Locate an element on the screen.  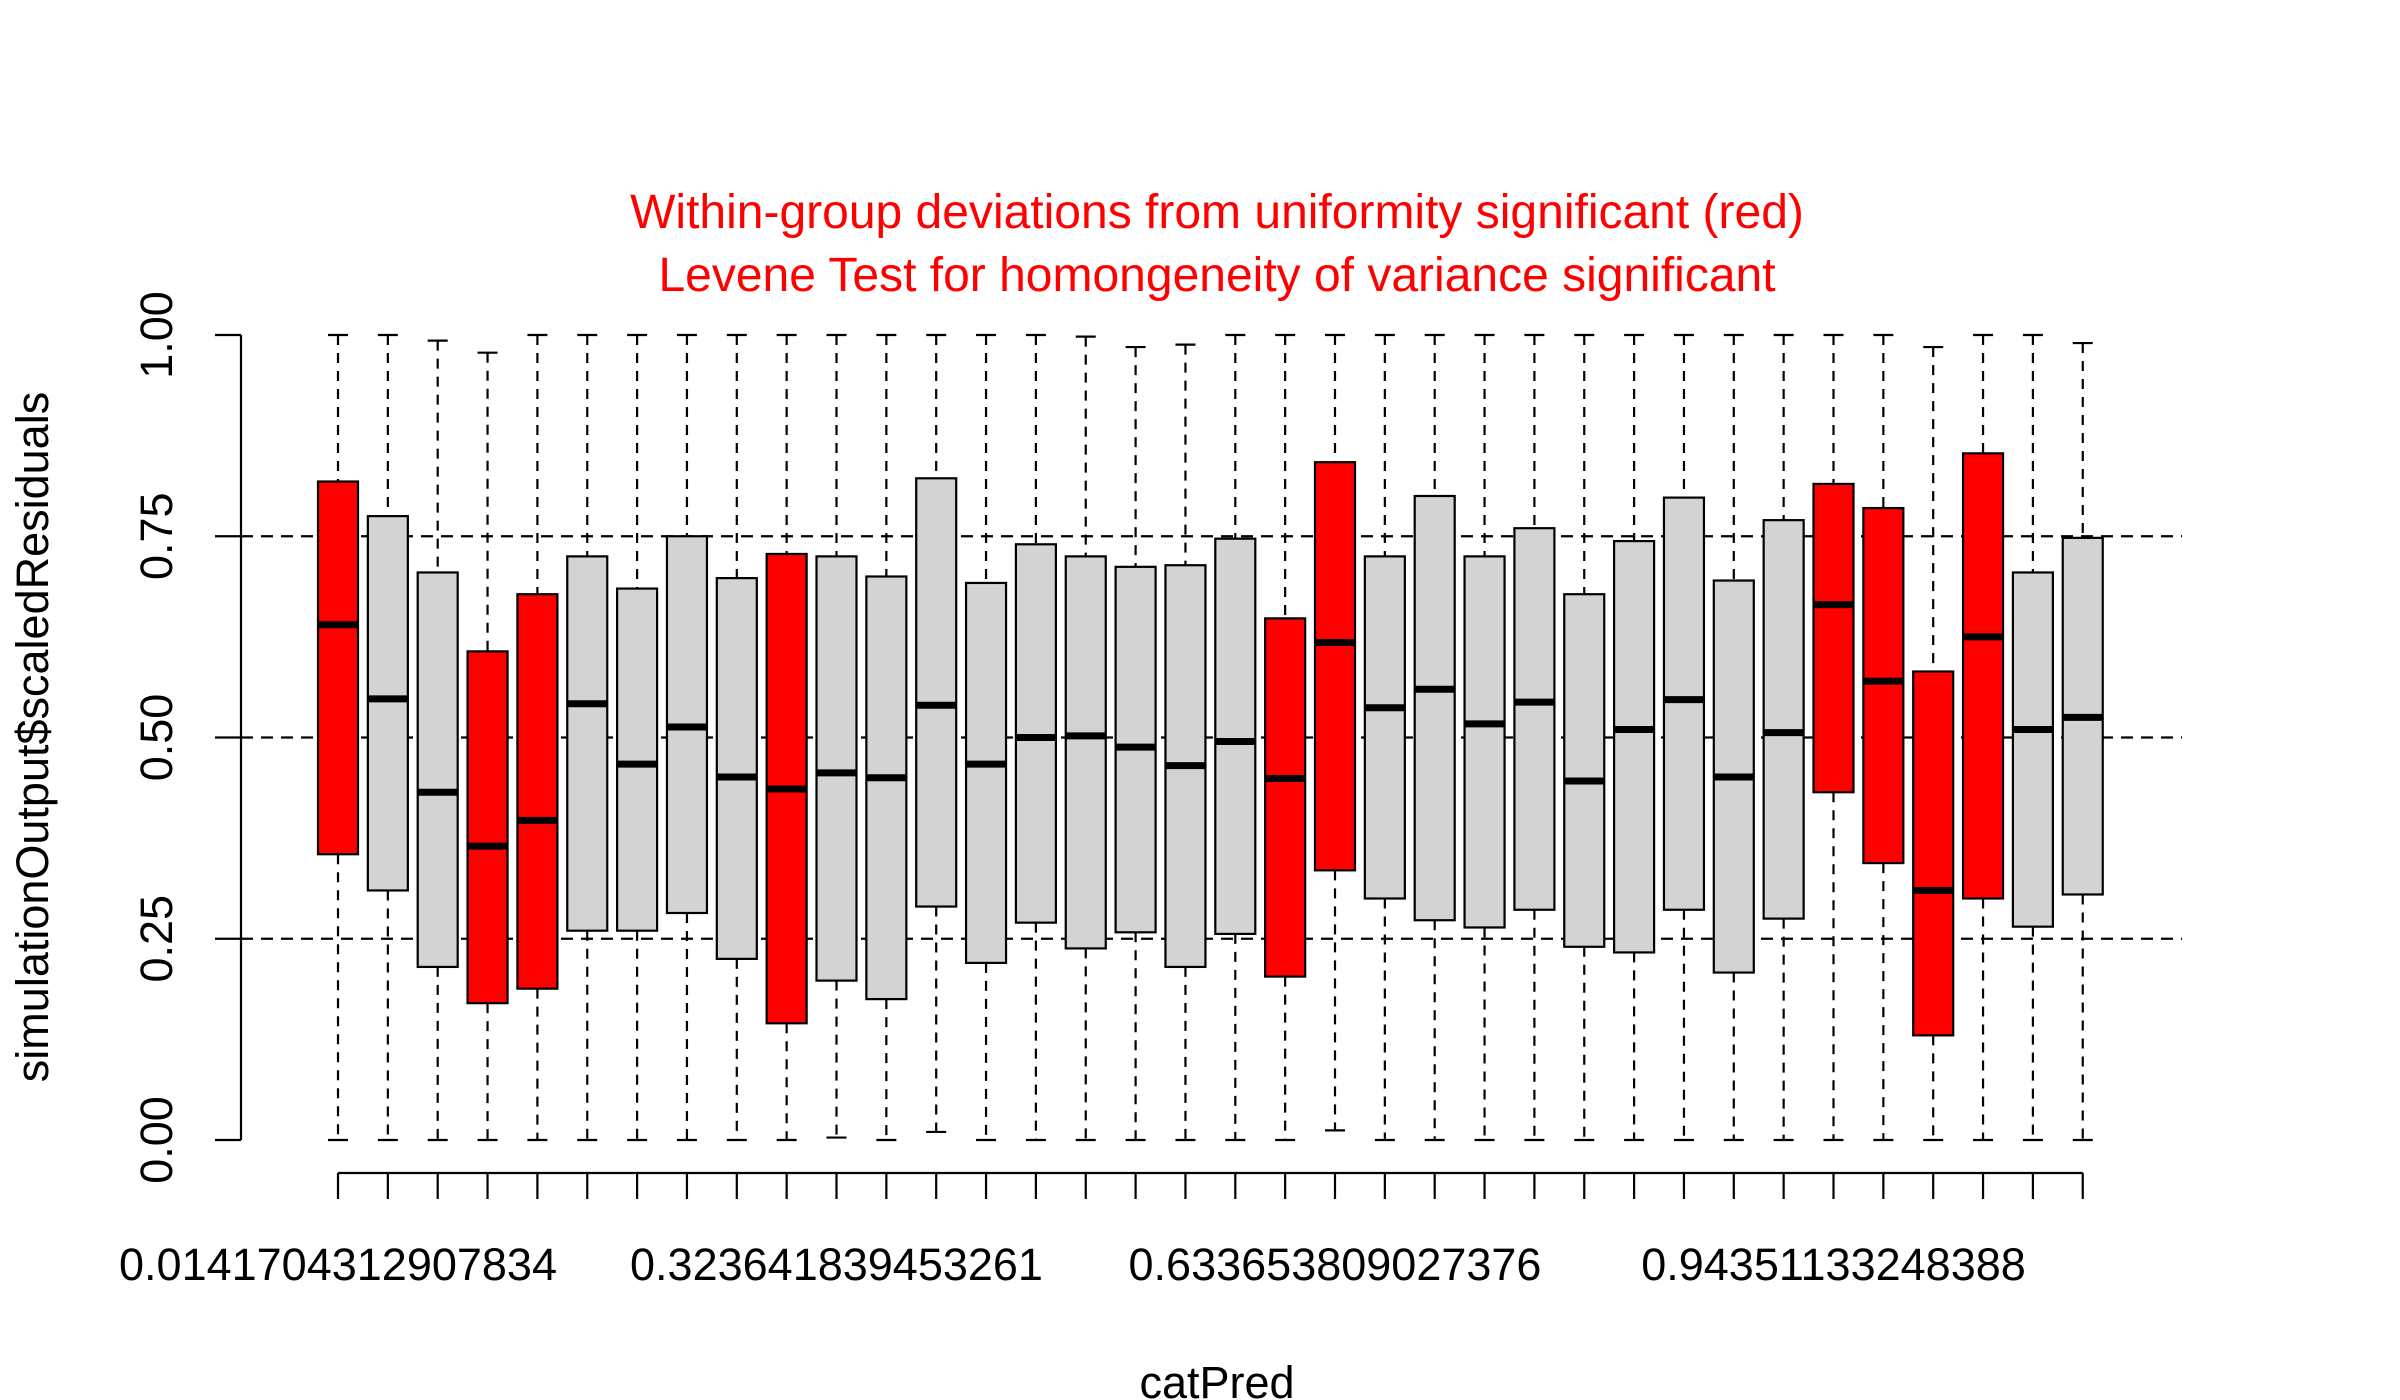
x-tick-label-1: 0.323641839453261 is located at coordinates (836, 1264).